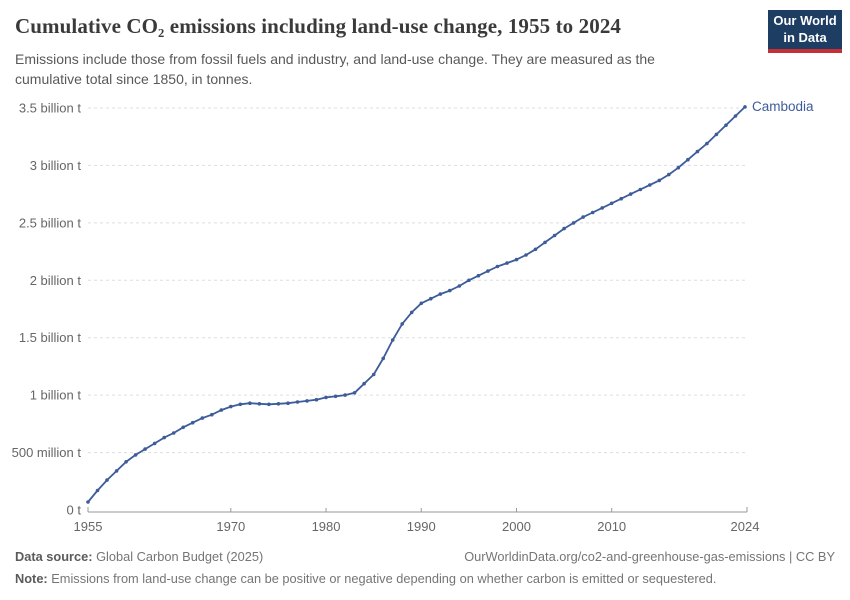  I want to click on x-axis-label: 1980, so click(326, 526).